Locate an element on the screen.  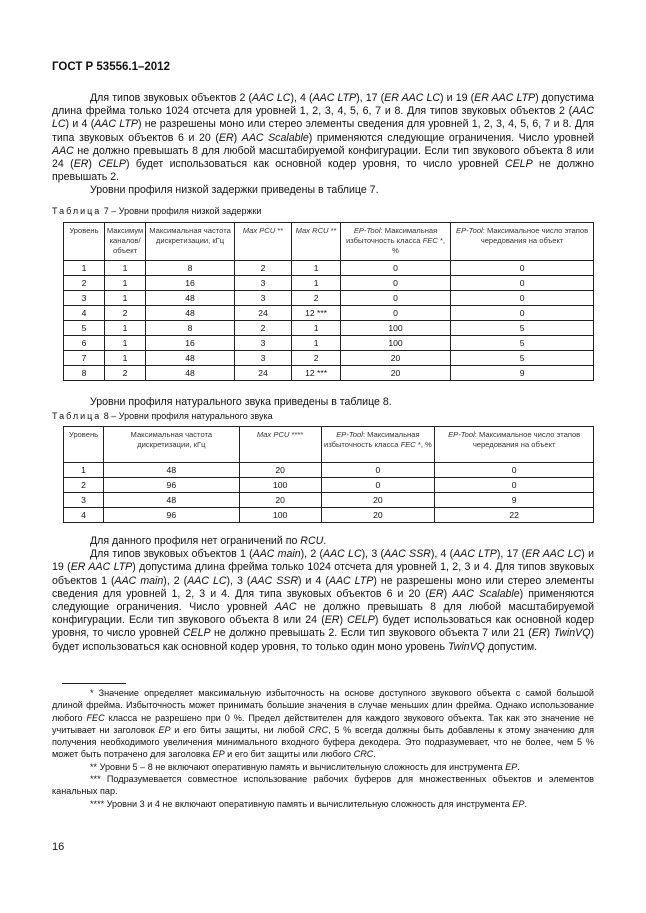
italic-term: AAC main is located at coordinates (276, 554).